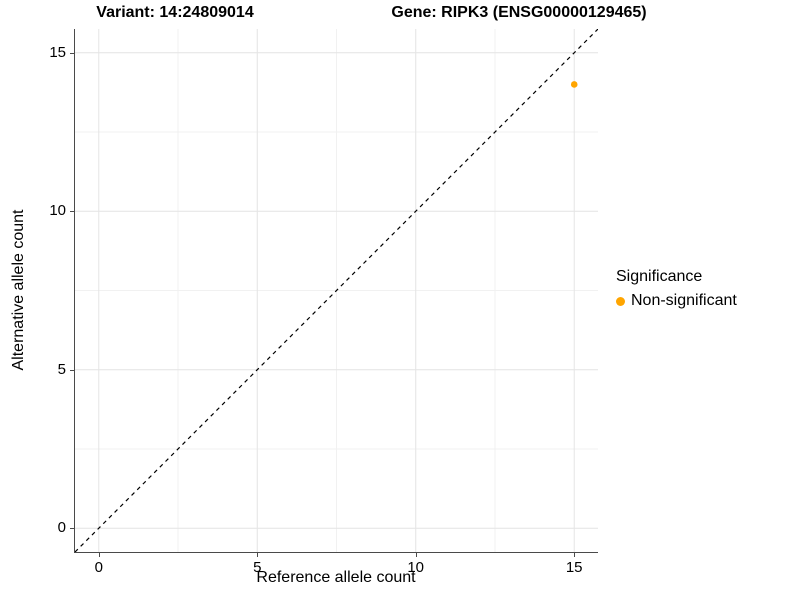 This screenshot has height=600, width=800. Describe the element at coordinates (18, 290) in the screenshot. I see `y-axis-title: Alternative allele count` at that location.